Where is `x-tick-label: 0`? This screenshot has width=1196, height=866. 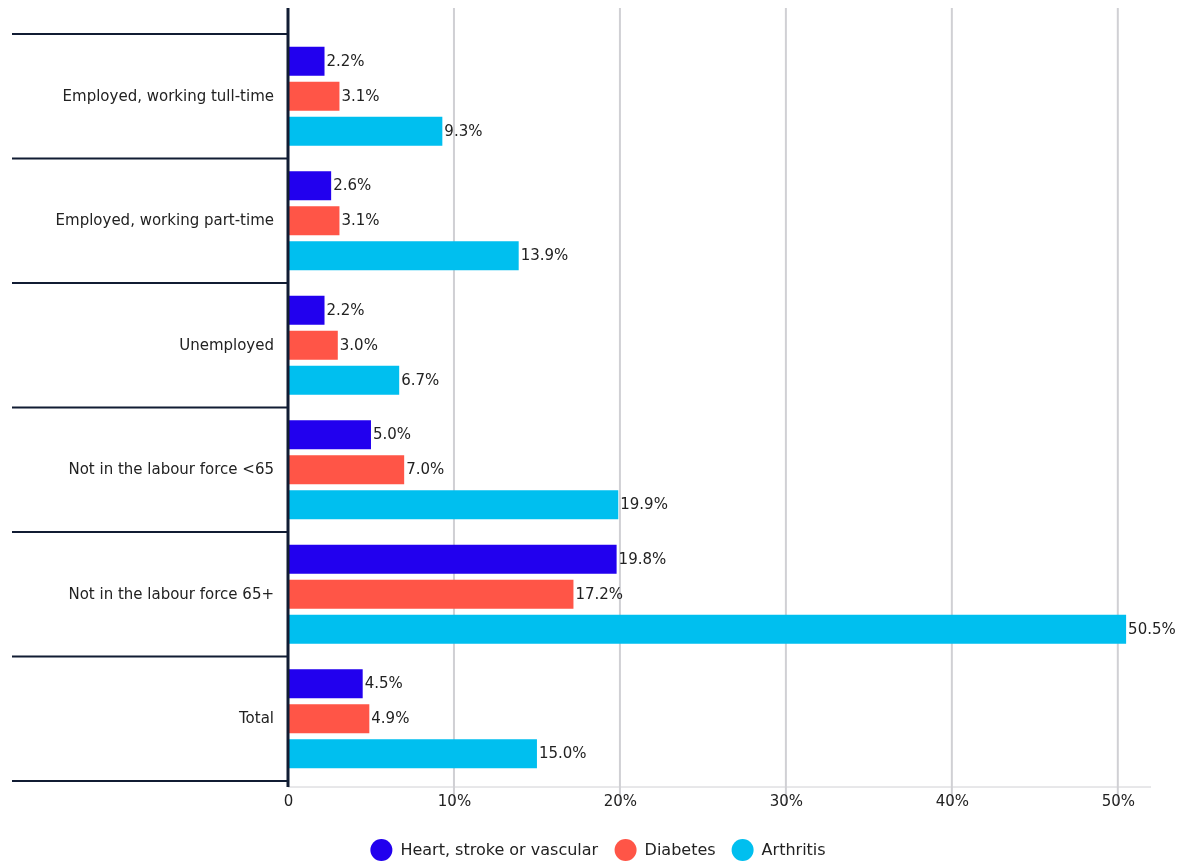 x-tick-label: 0 is located at coordinates (288, 800).